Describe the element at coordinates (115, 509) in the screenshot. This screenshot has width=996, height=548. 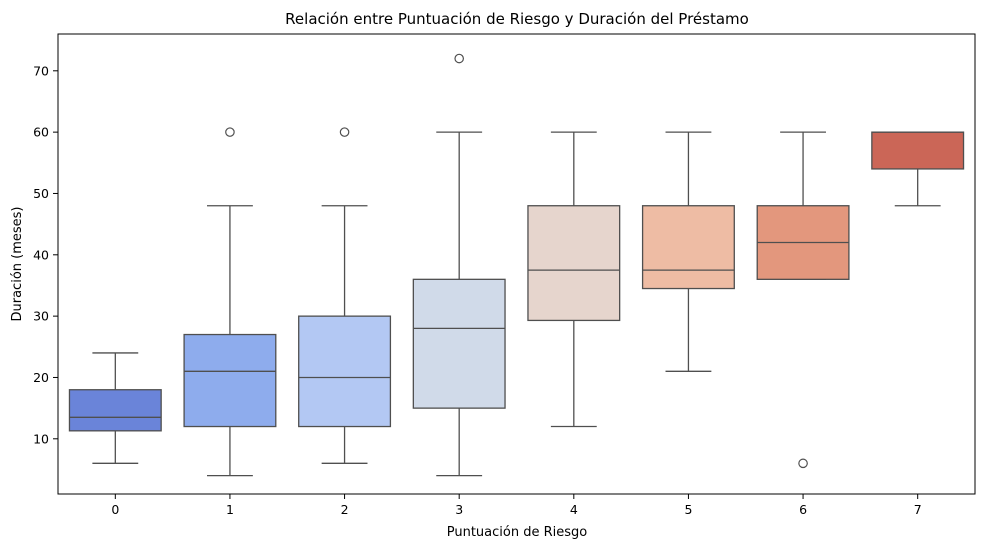
I see `x-tick-label: 0` at that location.